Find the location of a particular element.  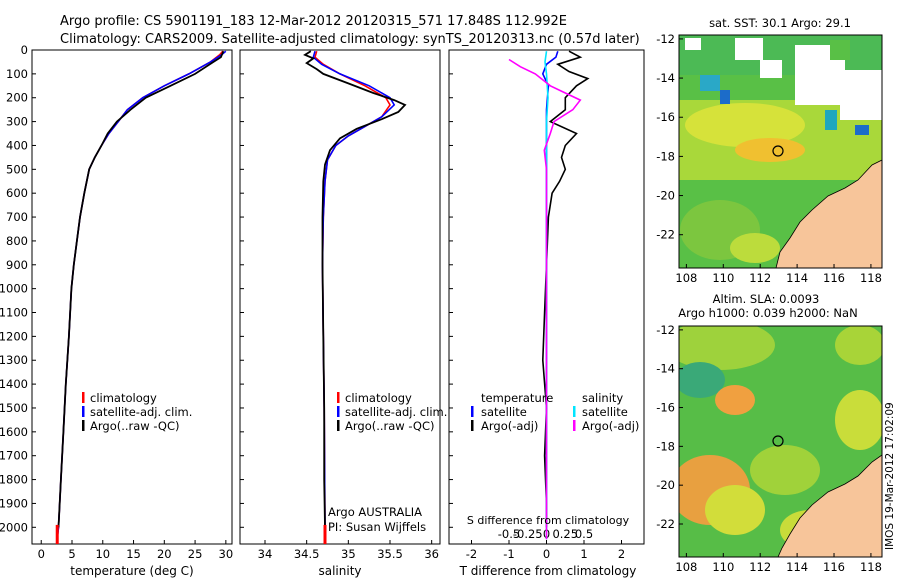

pi-label: PI: Susan Wijffels is located at coordinates (377, 527).